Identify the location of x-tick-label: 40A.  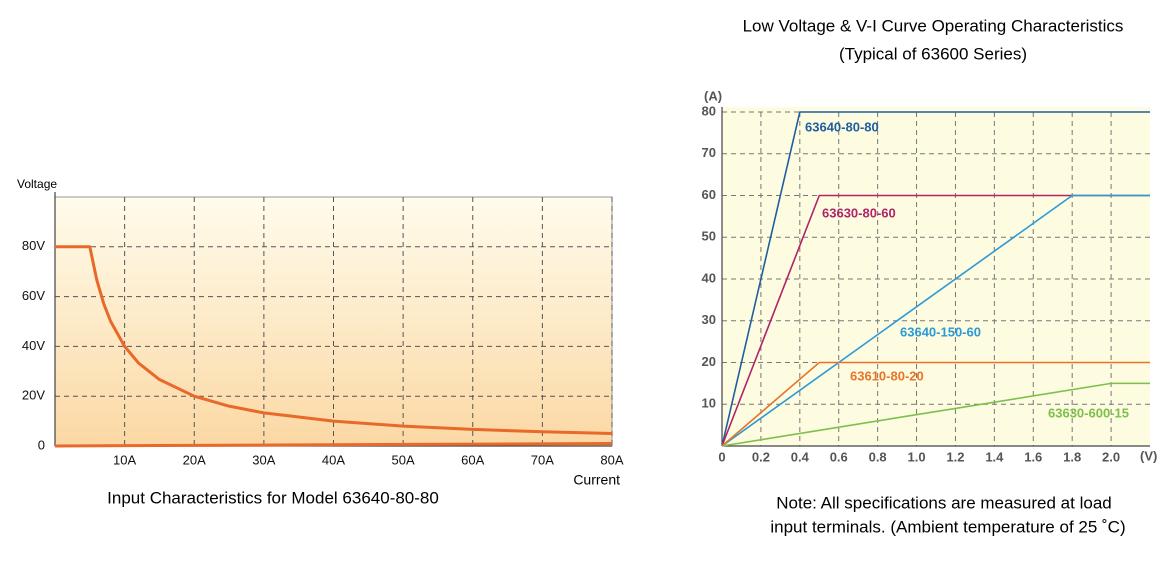
(333, 459).